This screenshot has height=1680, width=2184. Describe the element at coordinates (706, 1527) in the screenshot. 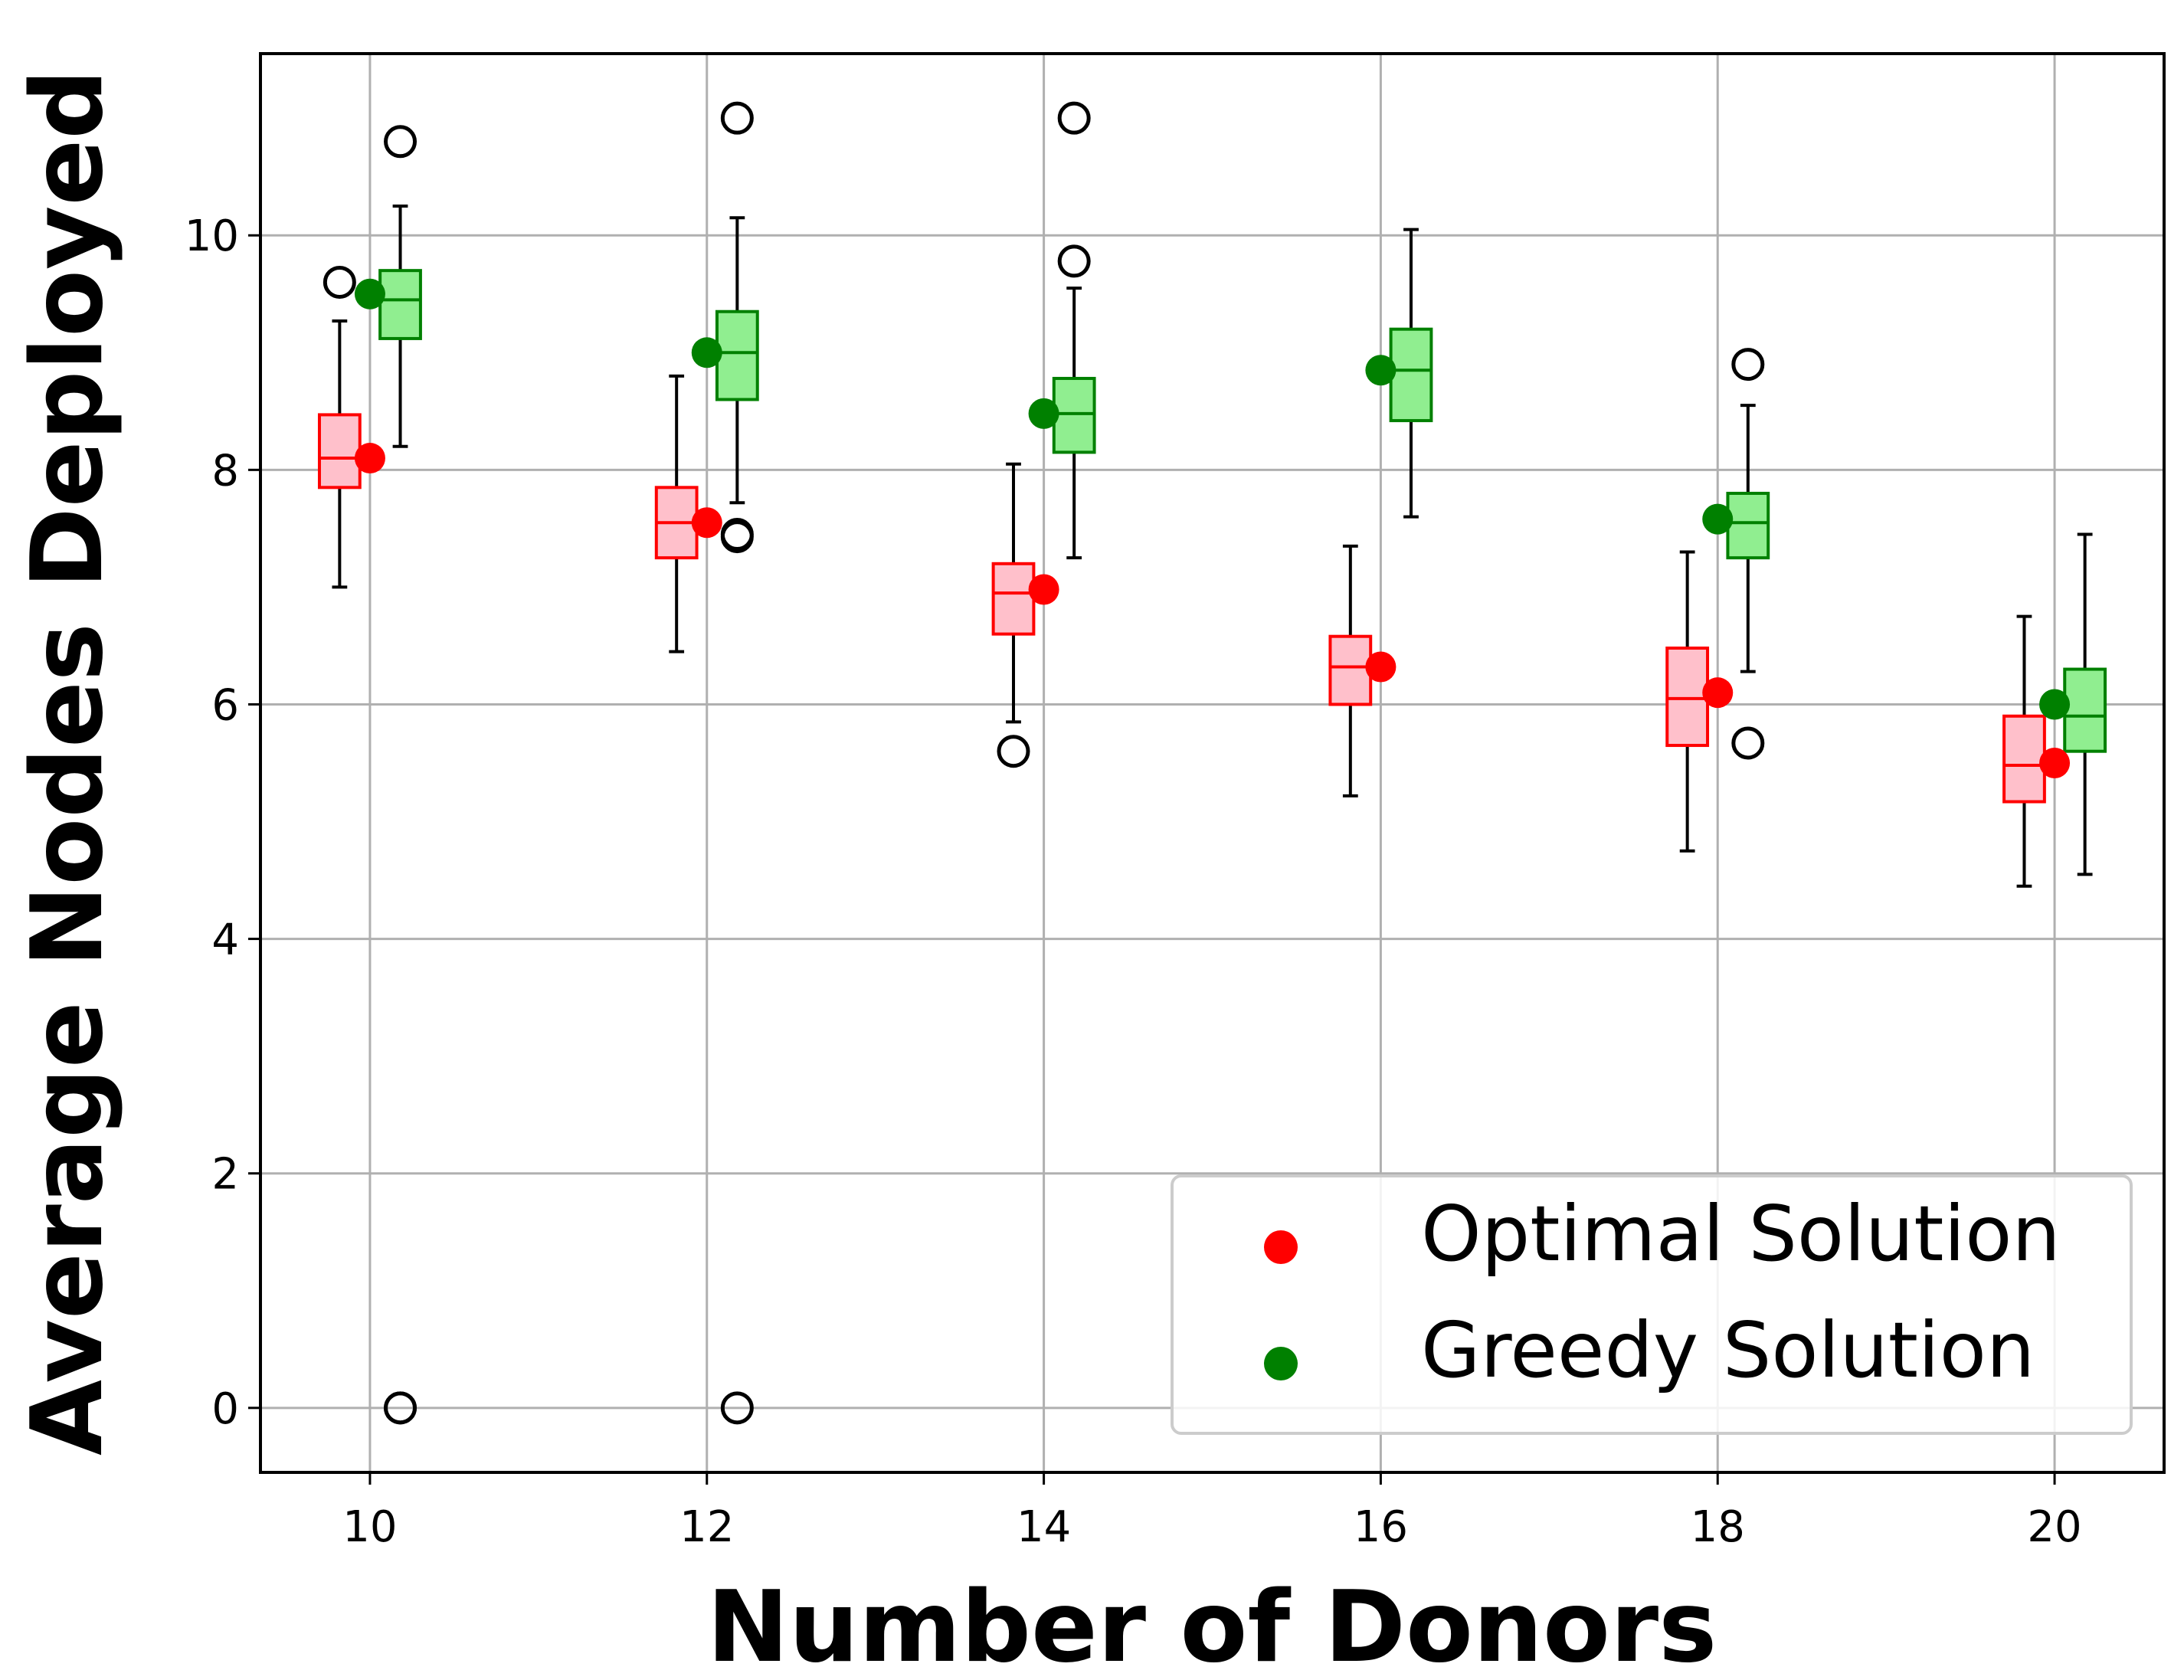

I see `x-tick-label: 12` at that location.